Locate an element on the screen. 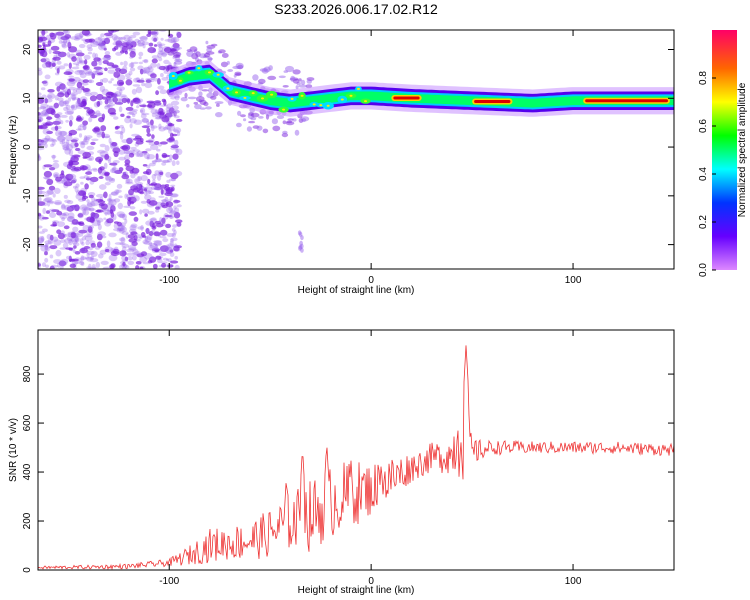 This screenshot has height=600, width=750. isolated-blob is located at coordinates (302, 238).